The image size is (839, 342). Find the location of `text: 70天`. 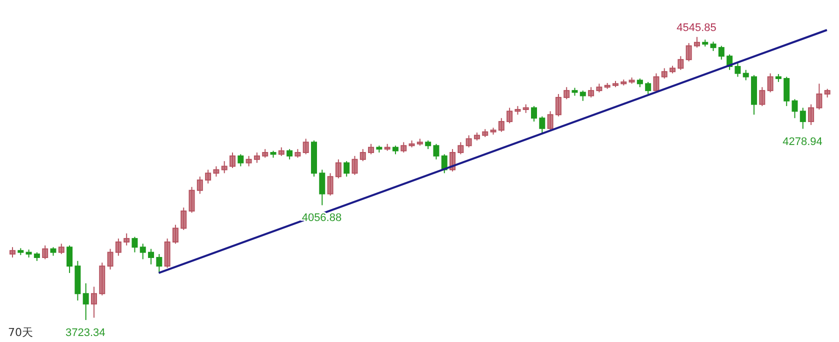

text: 70天 is located at coordinates (20, 332).